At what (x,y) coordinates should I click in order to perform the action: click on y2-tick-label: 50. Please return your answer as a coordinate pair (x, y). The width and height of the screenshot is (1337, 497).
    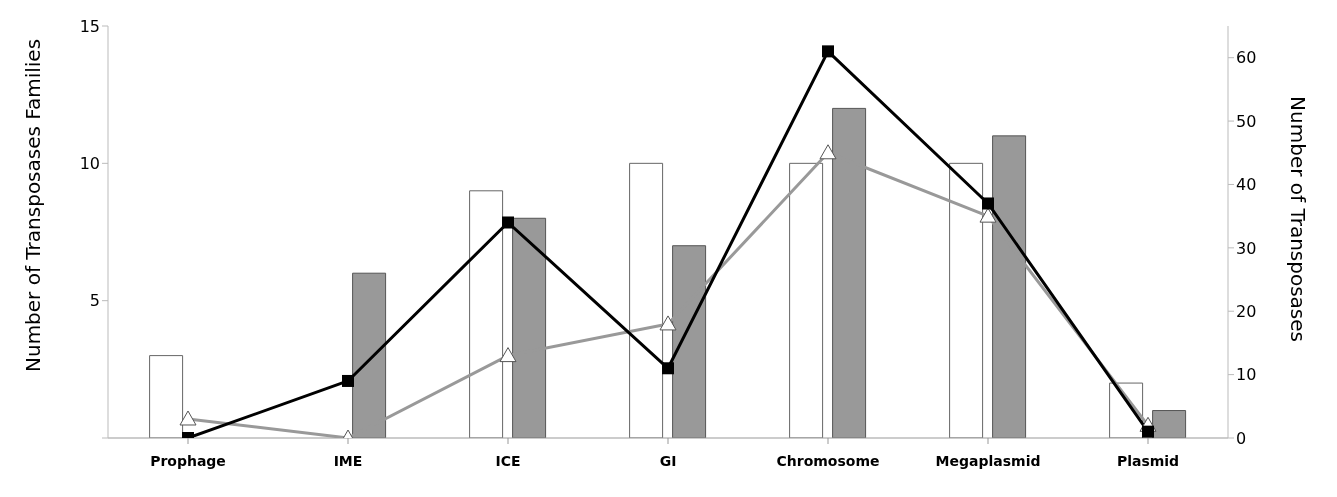
    Looking at the image, I should click on (1246, 121).